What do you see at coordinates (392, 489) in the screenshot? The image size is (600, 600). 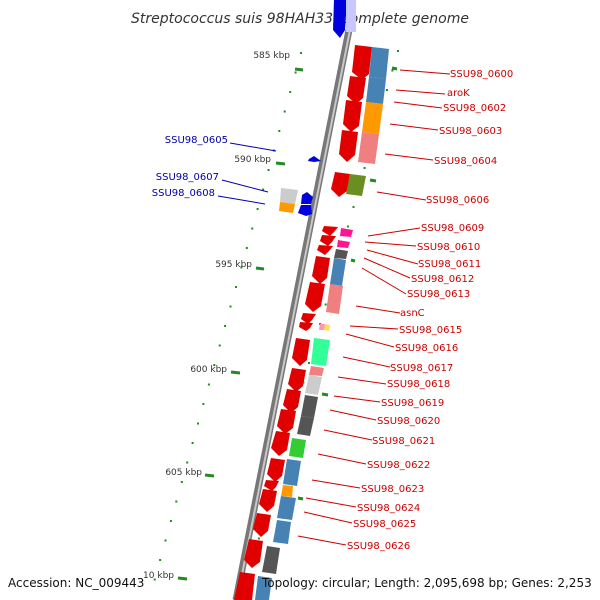 I see `gene-label-ssu98-0623: SSU98_0623` at bounding box center [392, 489].